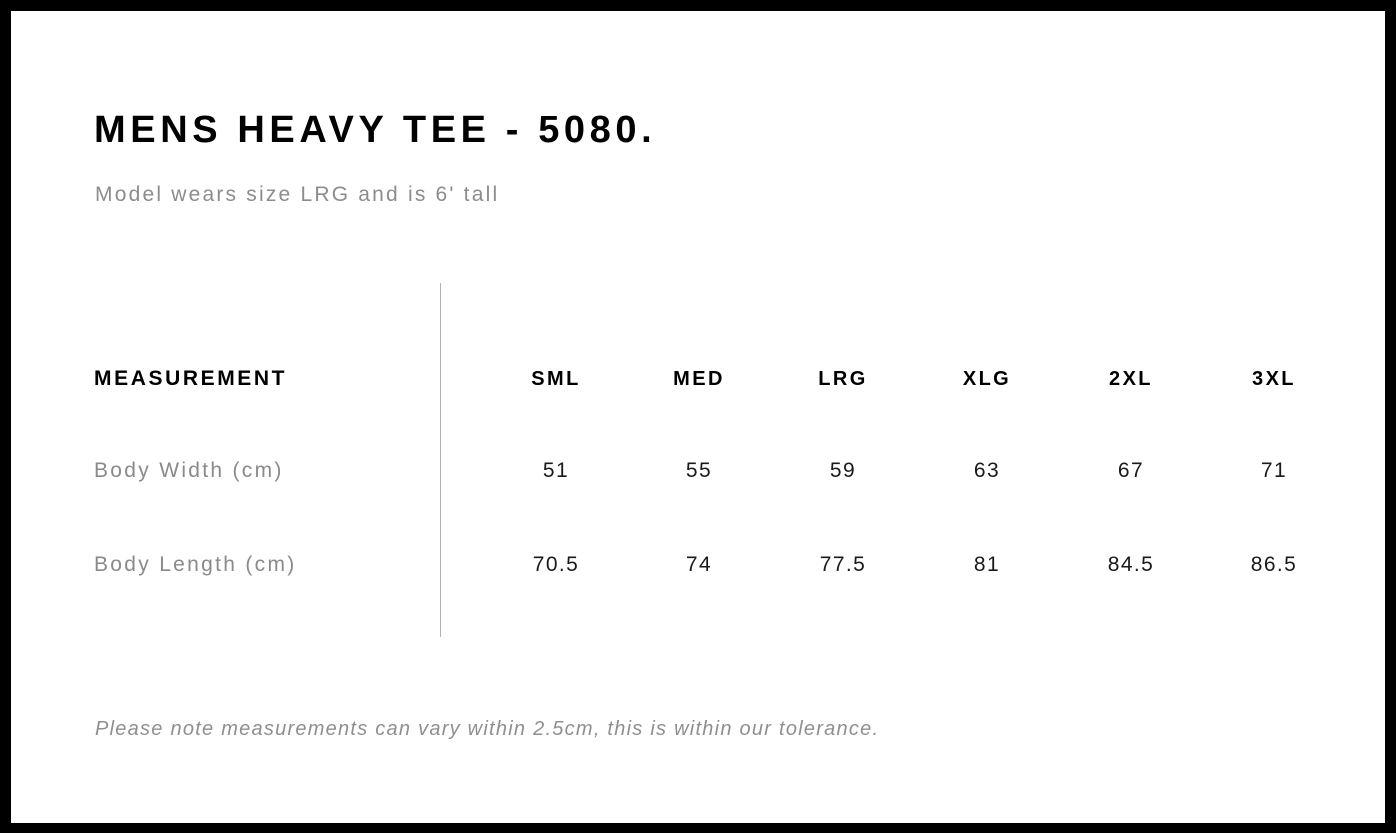 The height and width of the screenshot is (833, 1396). Describe the element at coordinates (191, 378) in the screenshot. I see `column-header-measurement: MEASUREMENT` at that location.